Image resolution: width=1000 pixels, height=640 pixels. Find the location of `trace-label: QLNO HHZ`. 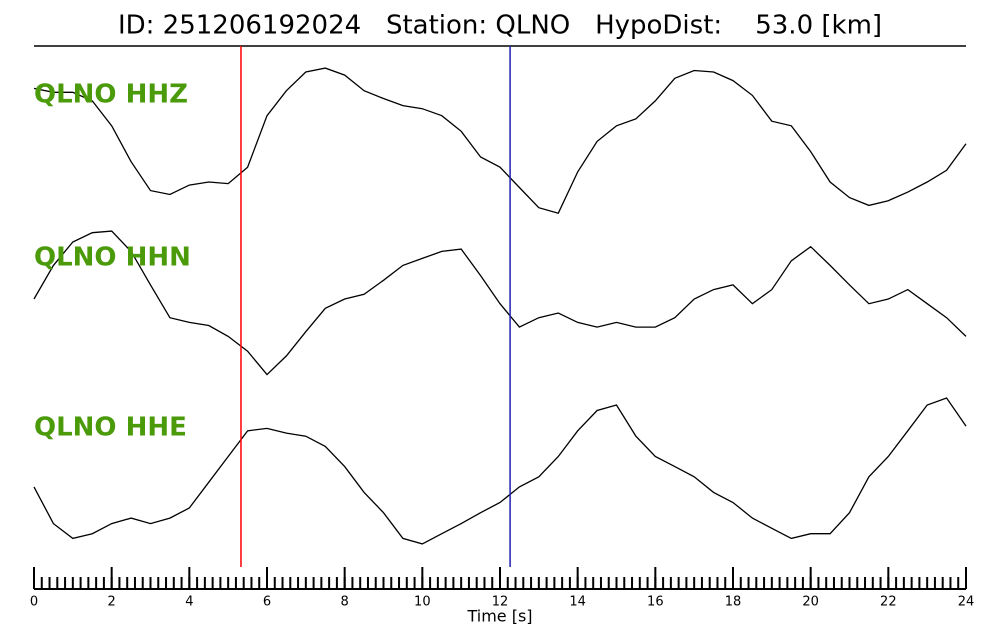

trace-label: QLNO HHZ is located at coordinates (111, 95).